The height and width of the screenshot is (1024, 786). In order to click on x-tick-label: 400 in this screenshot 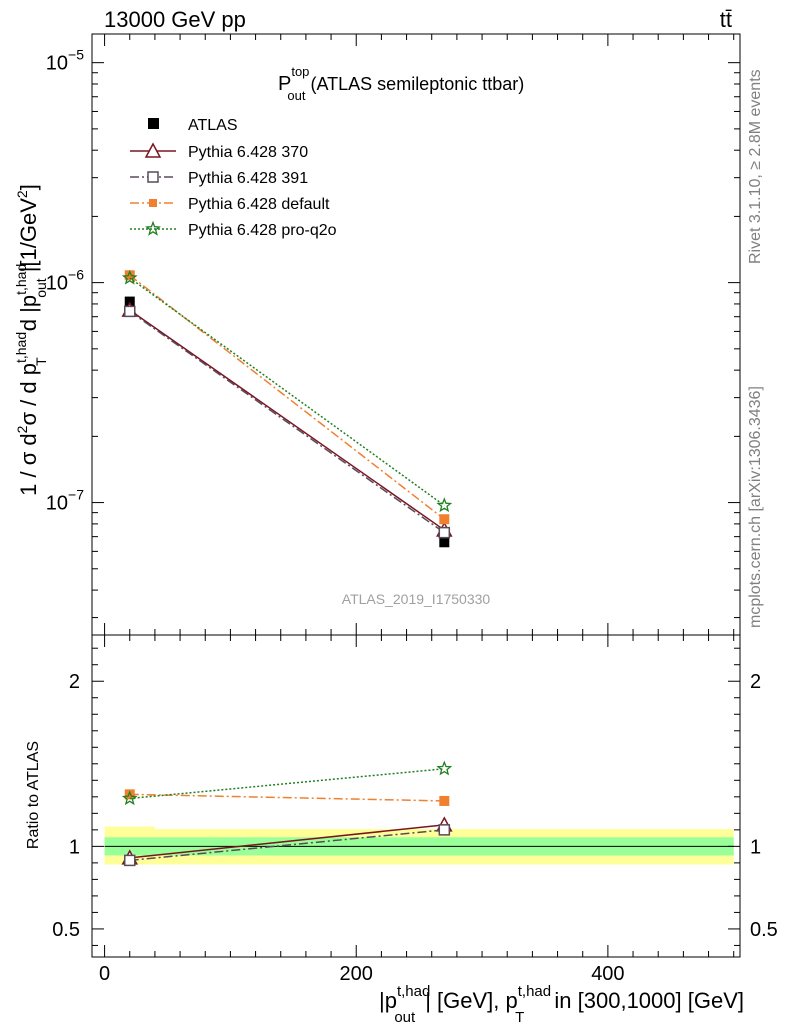, I will do `click(607, 974)`.